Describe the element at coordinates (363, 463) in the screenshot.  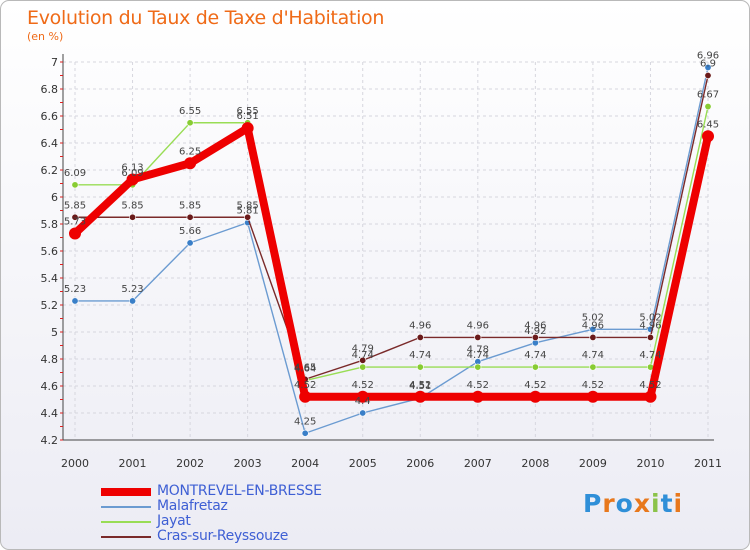
I see `x-tick-label: 2005` at that location.